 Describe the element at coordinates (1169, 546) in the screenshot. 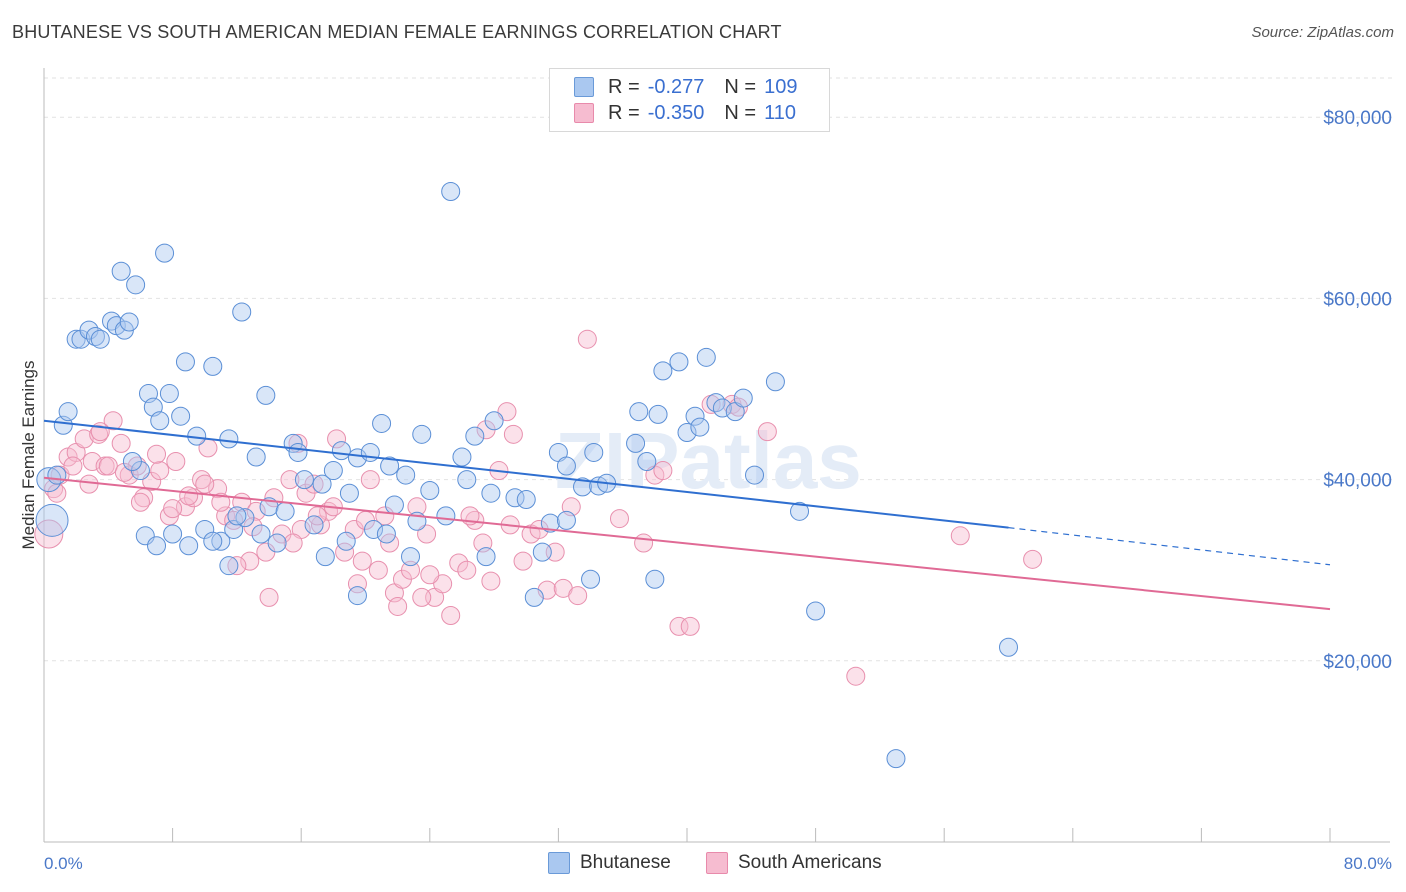

I see `bhutanese-trend-extension` at that location.